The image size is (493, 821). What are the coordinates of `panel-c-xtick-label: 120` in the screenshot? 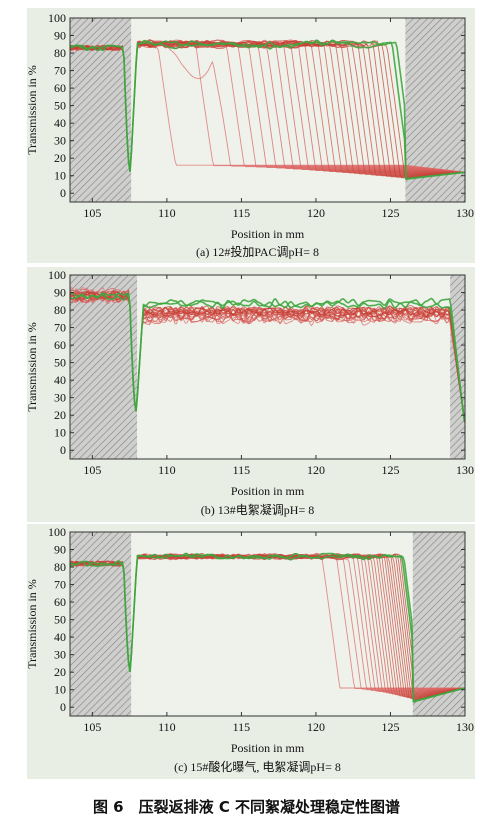 It's located at (316, 727).